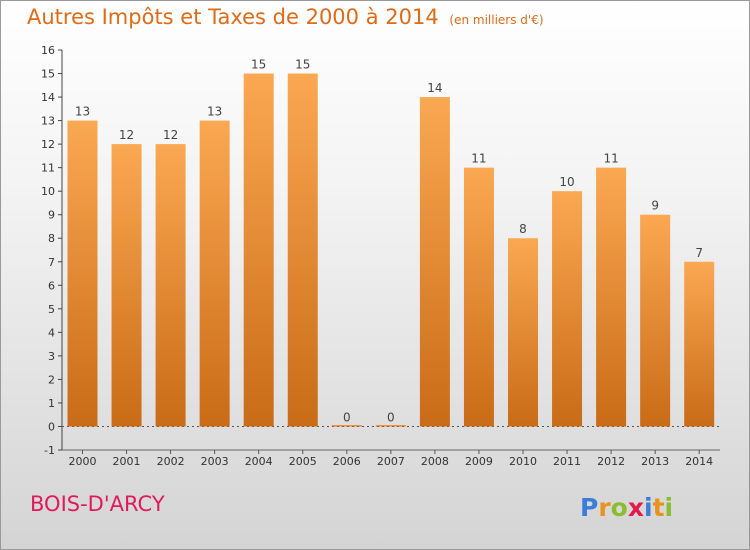 The width and height of the screenshot is (750, 550). Describe the element at coordinates (566, 182) in the screenshot. I see `data-label: 10` at that location.